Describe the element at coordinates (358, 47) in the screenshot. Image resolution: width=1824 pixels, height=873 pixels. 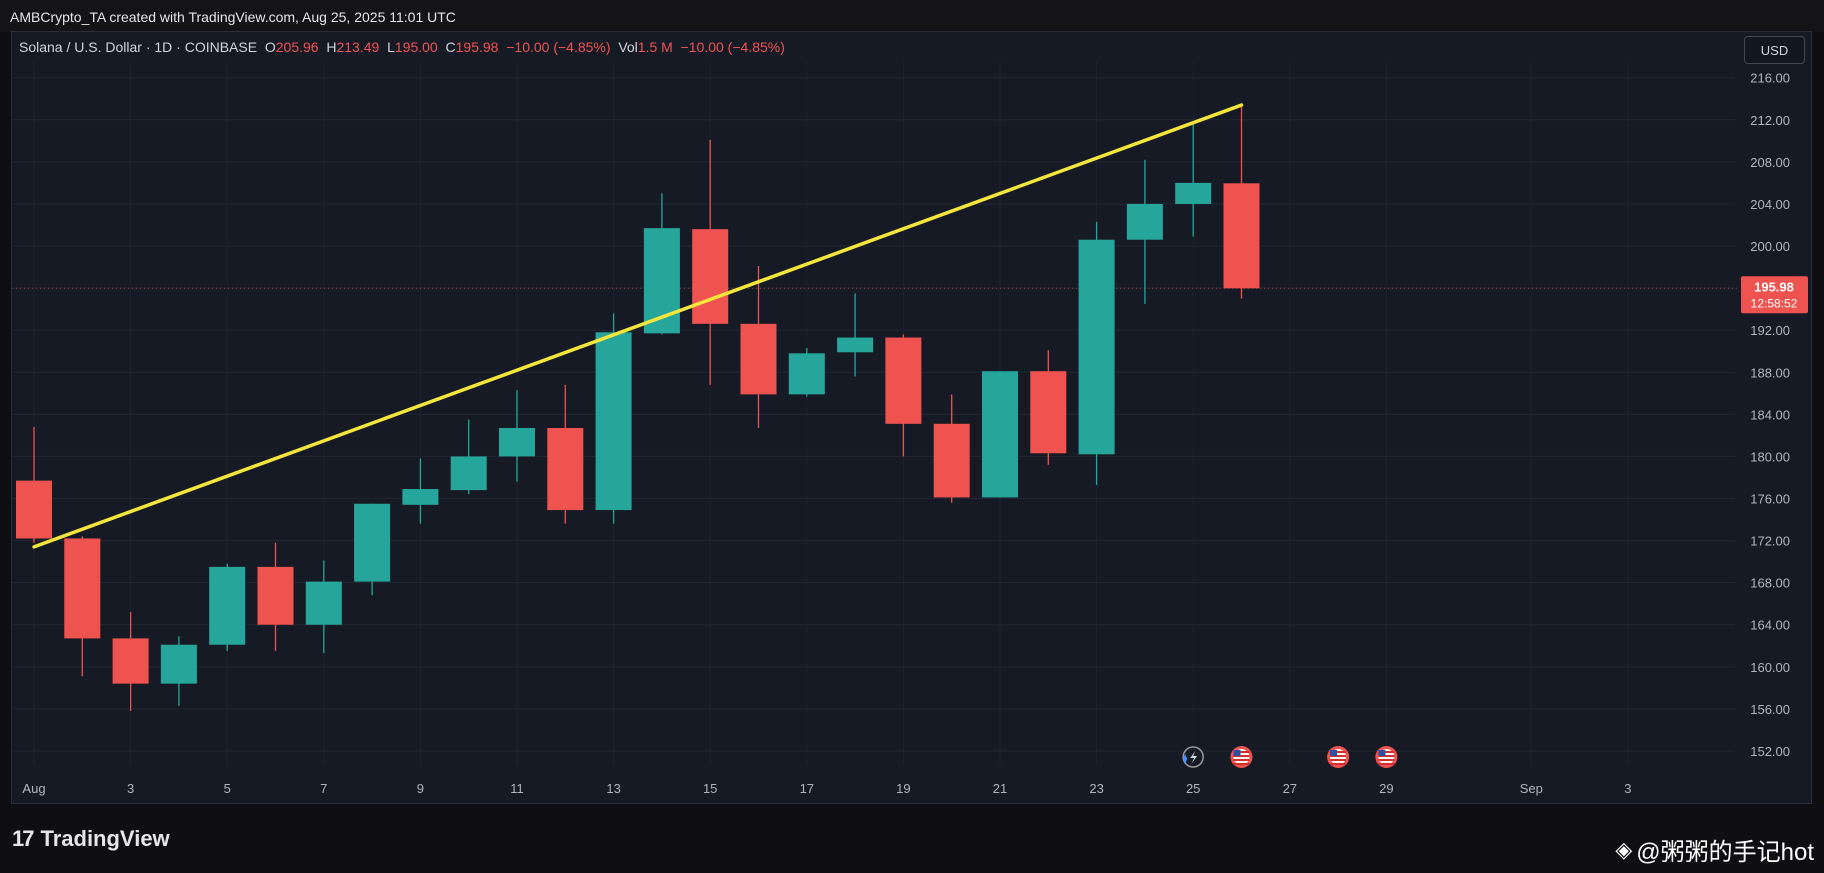
I see `high-value: 213.49` at that location.